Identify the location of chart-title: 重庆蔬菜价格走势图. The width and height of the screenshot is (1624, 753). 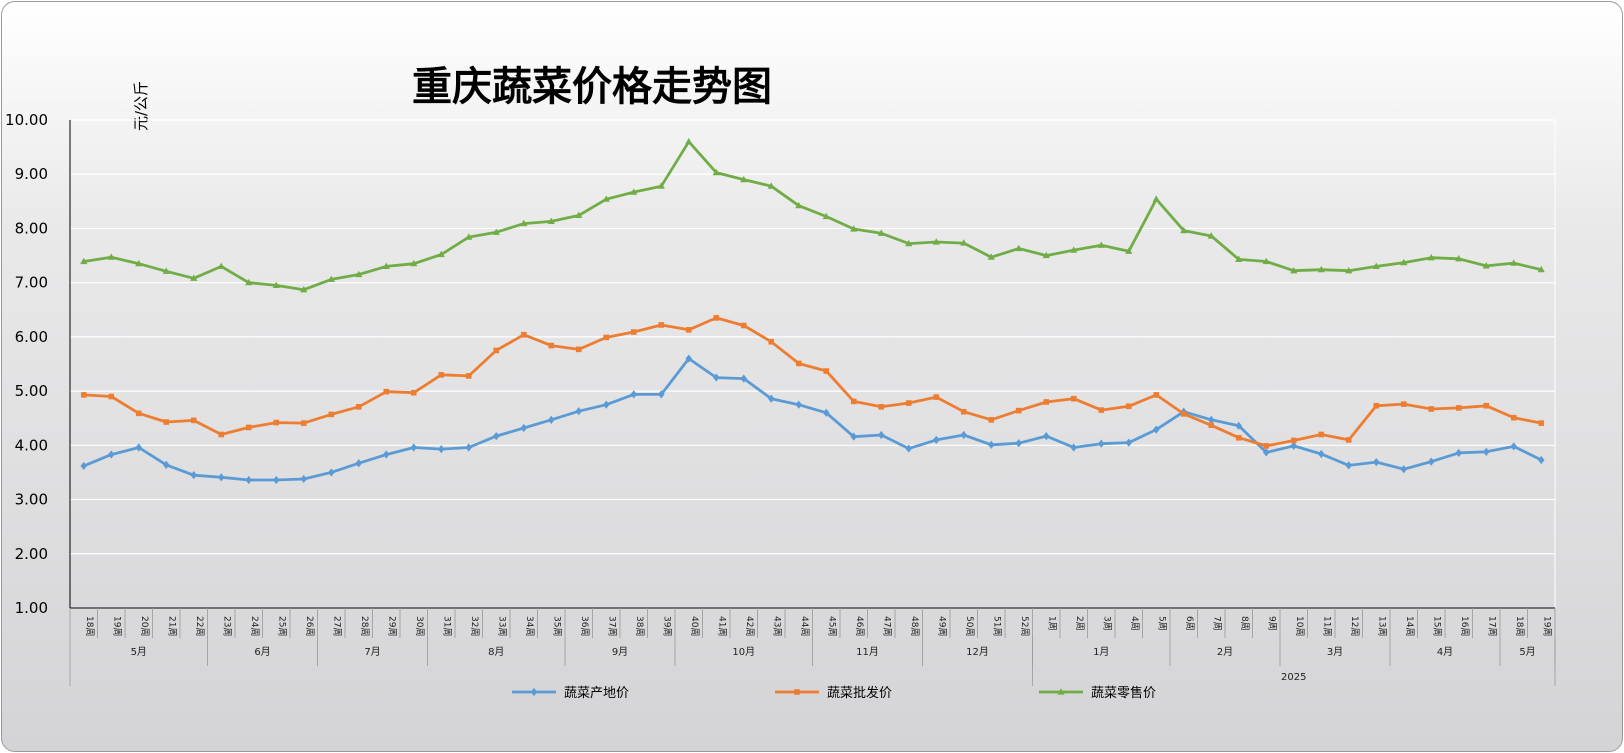
(592, 86).